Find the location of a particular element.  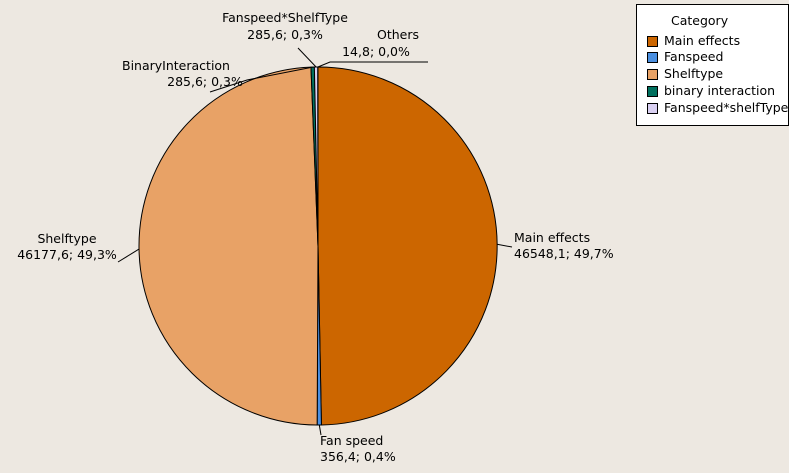

slice-label-shelftype: Shelftype 46177,6; 49,3% is located at coordinates (67, 246).